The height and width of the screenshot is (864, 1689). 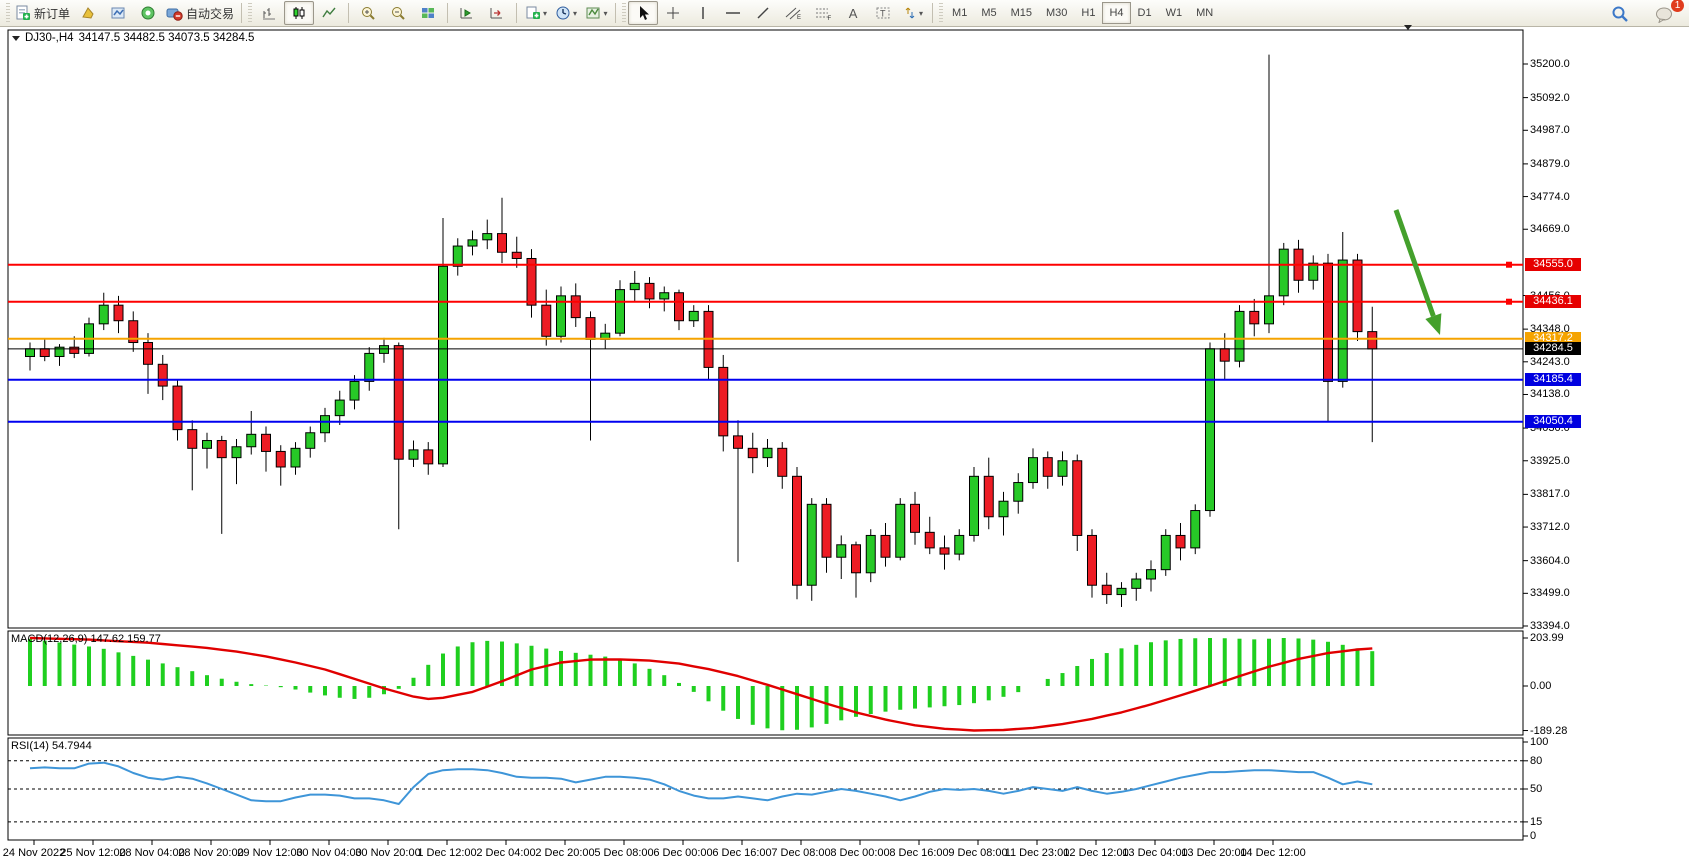 I want to click on timeframe-w1: W1, so click(x=1174, y=13).